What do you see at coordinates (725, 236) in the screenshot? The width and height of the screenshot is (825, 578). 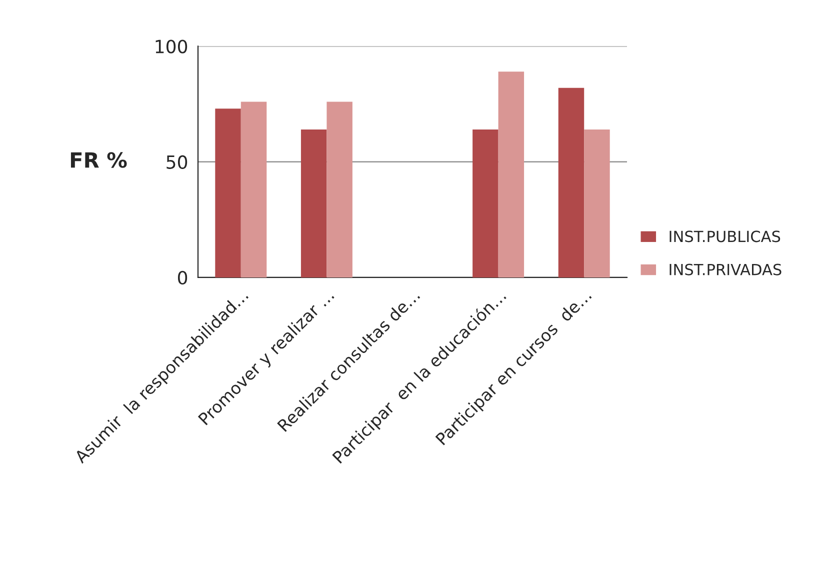 I see `legend-label: INST.PUBLICAS` at bounding box center [725, 236].